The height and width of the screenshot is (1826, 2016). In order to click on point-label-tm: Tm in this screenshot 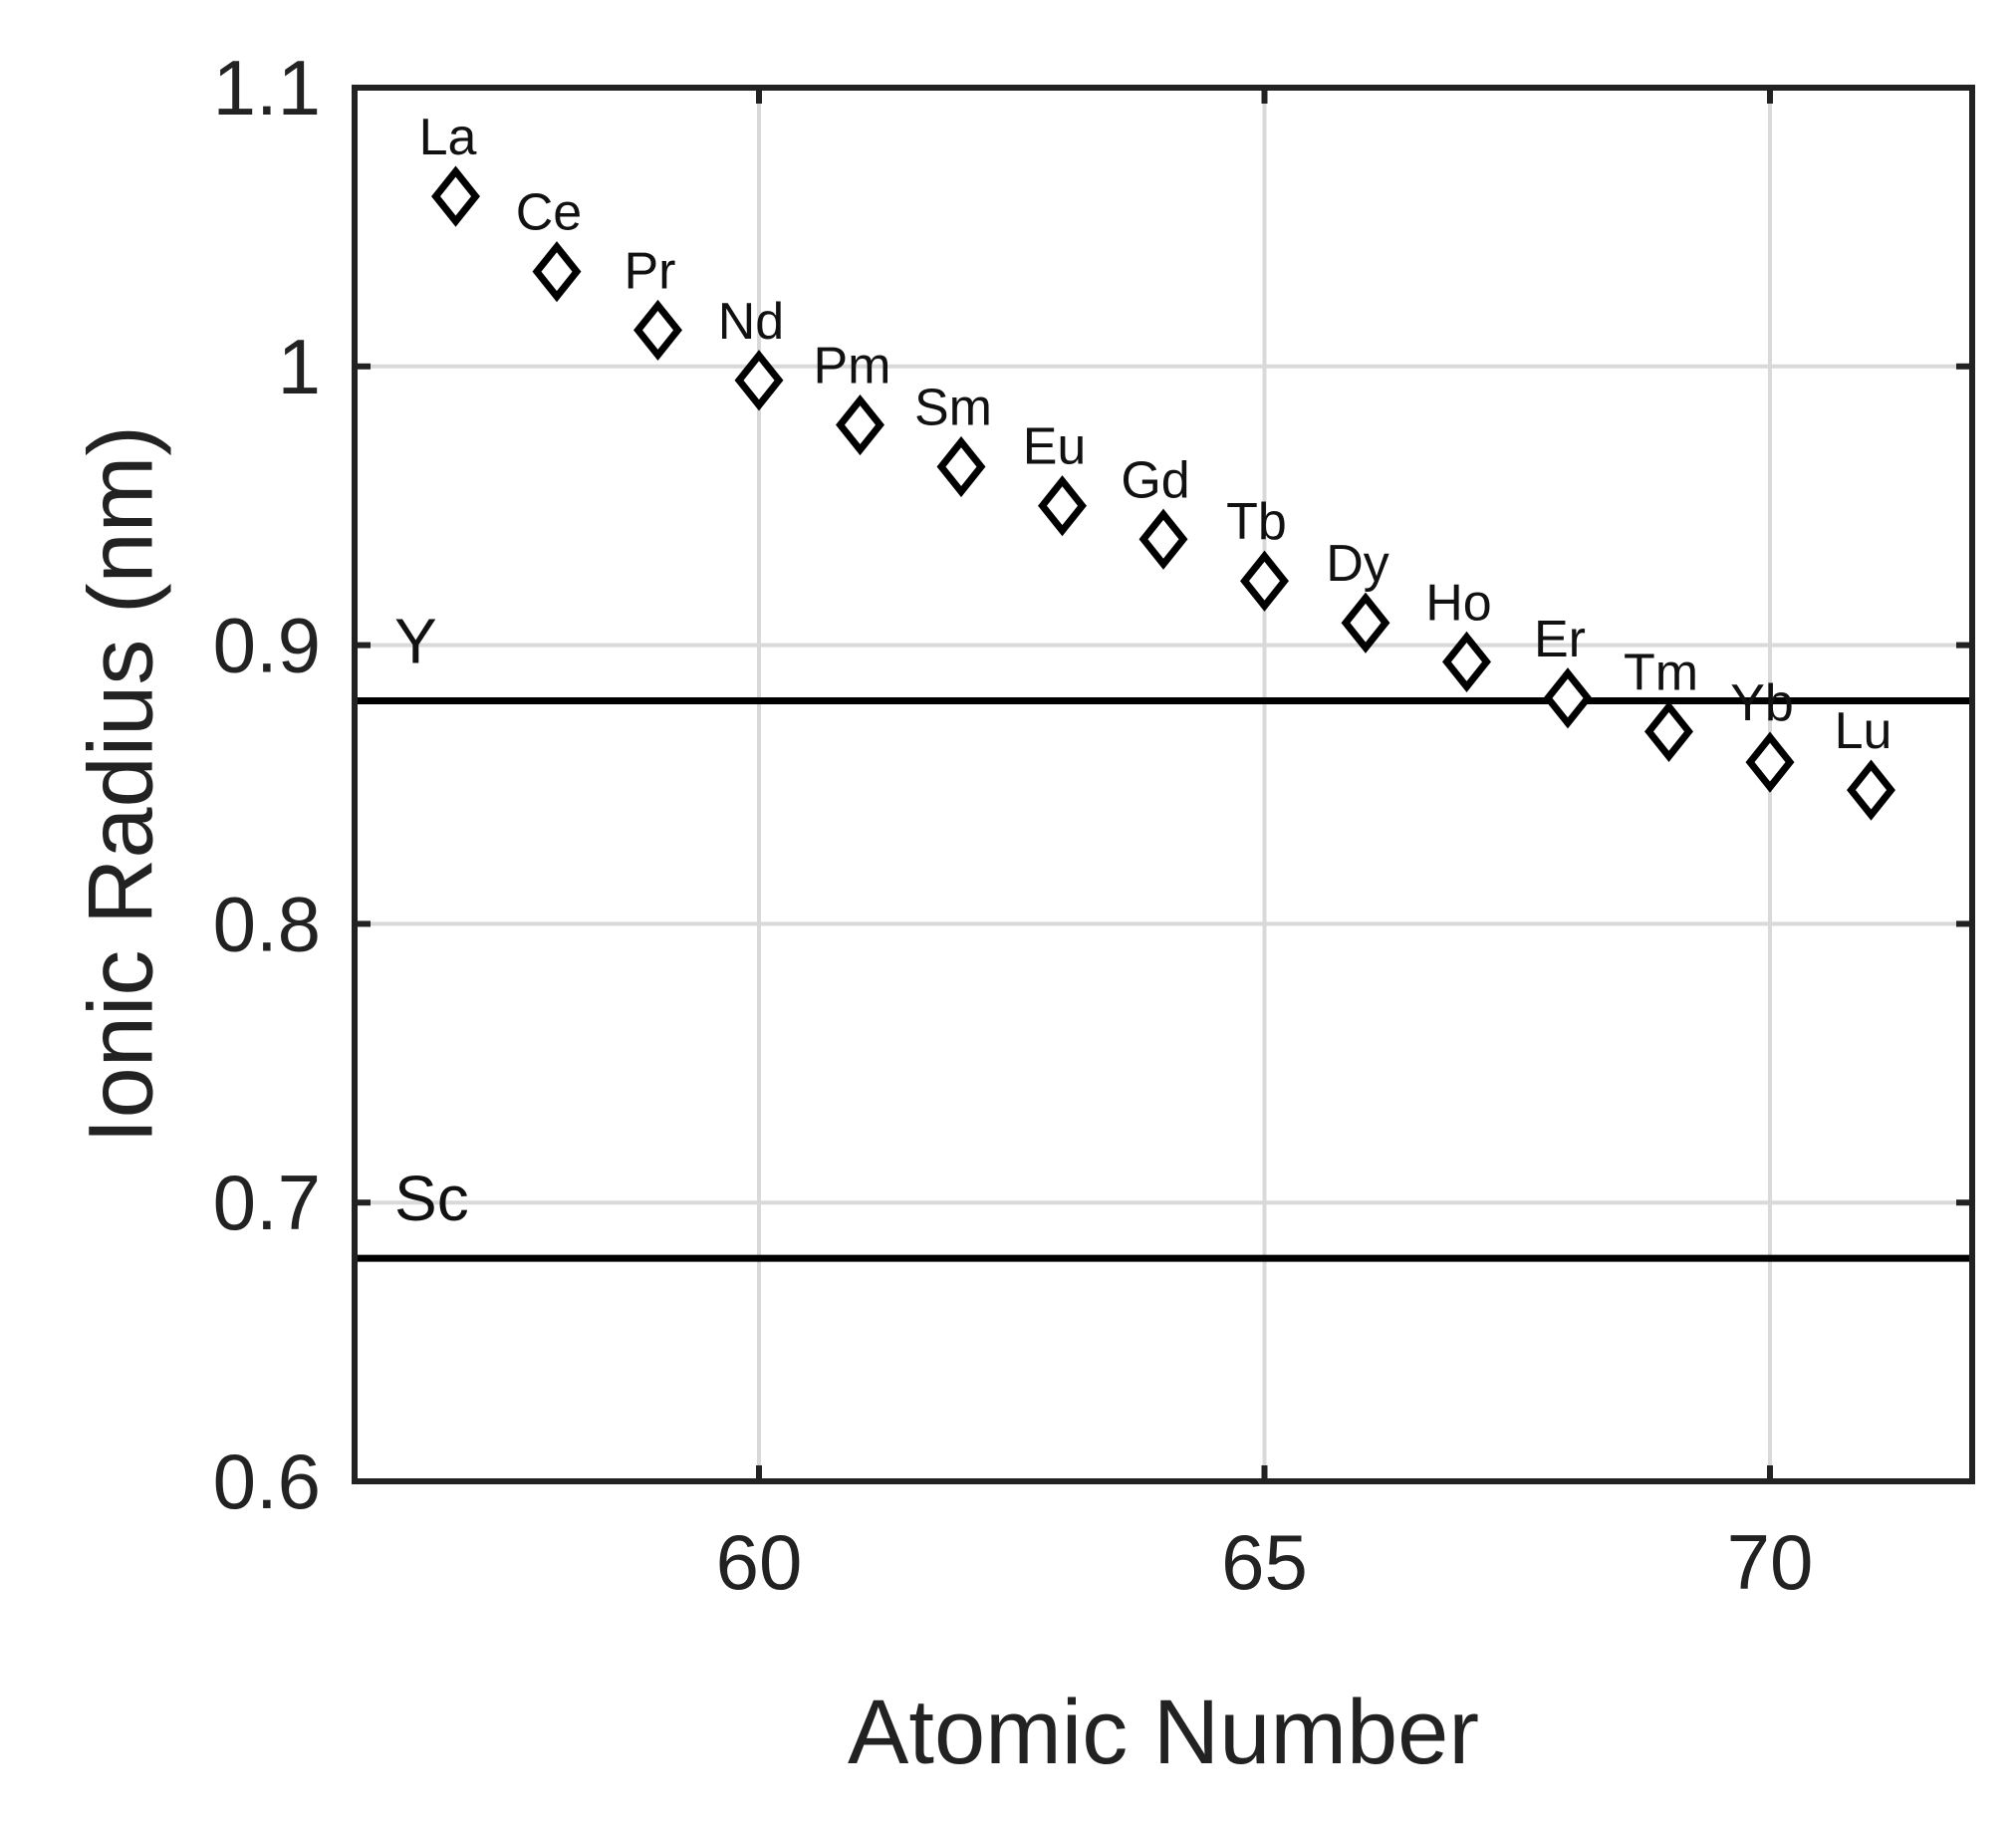, I will do `click(1661, 672)`.